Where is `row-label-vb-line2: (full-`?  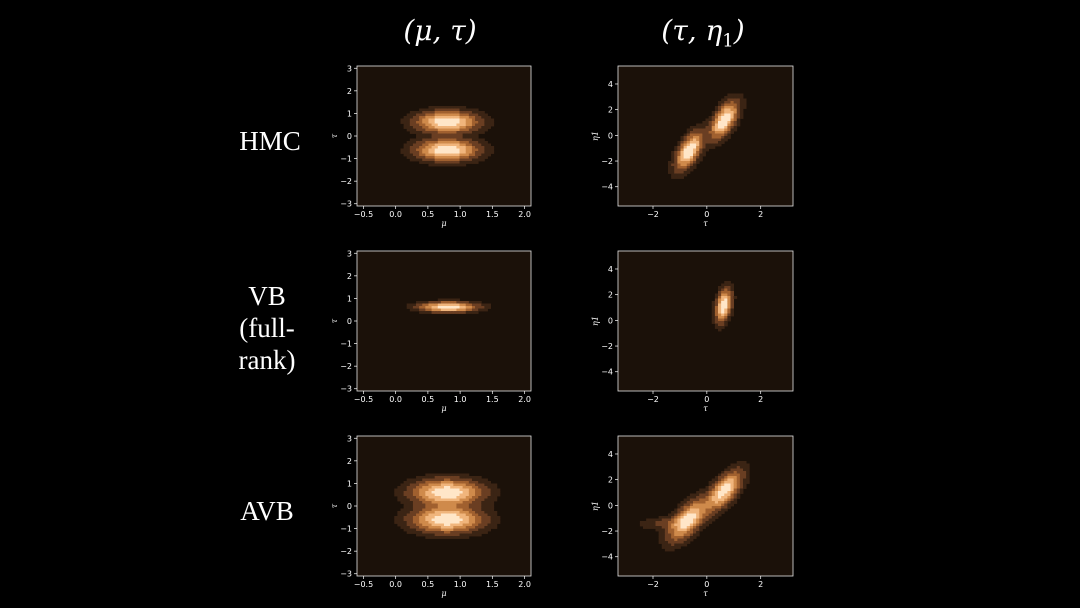
row-label-vb-line2: (full- is located at coordinates (267, 328).